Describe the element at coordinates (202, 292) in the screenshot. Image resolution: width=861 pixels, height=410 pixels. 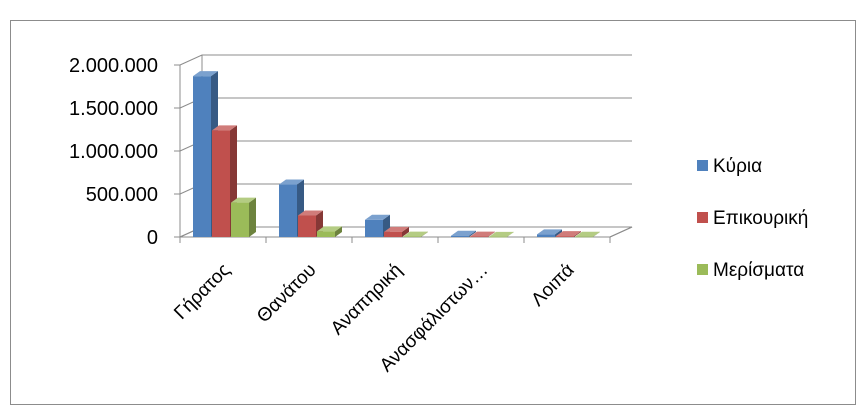
I see `x-category-label: Γήρατος` at that location.